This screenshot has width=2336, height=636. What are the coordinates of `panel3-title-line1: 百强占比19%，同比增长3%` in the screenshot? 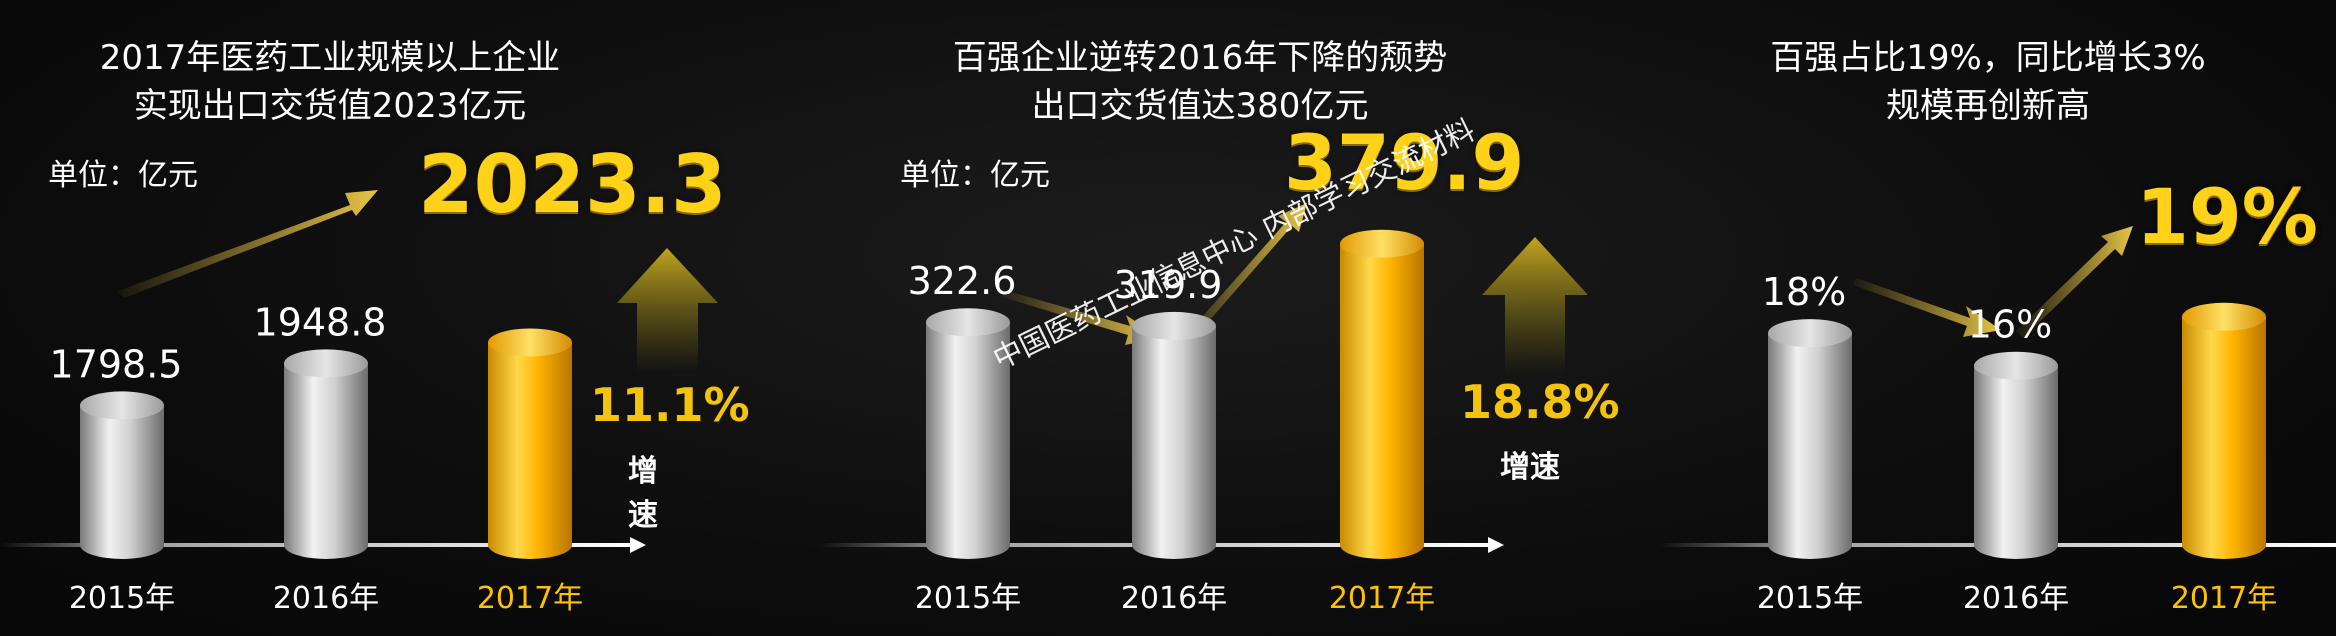 It's located at (1988, 58).